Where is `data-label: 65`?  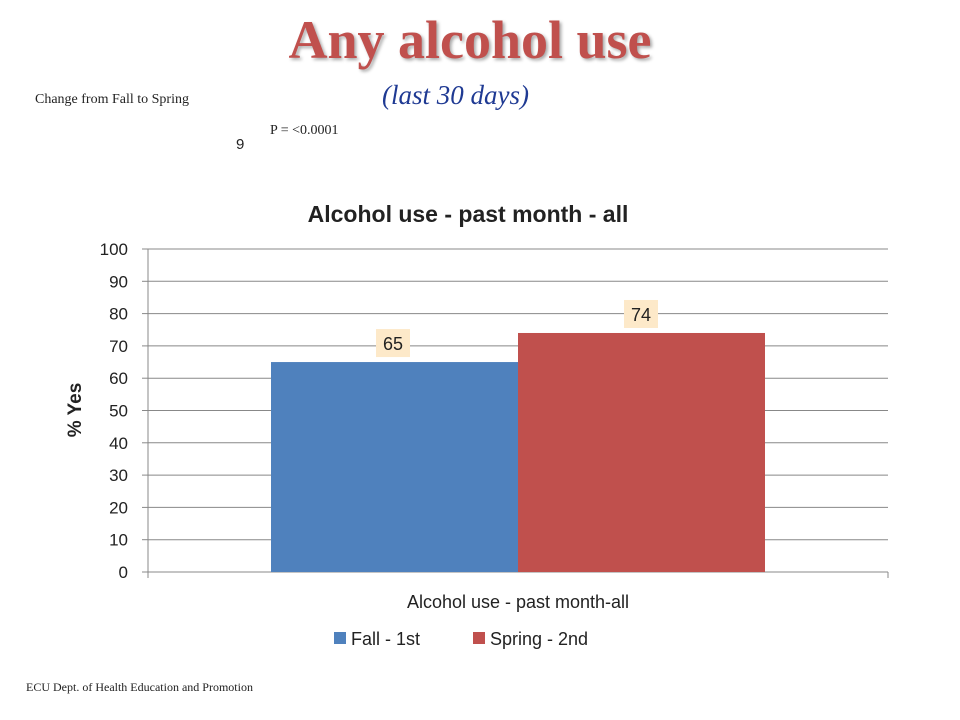 data-label: 65 is located at coordinates (393, 344).